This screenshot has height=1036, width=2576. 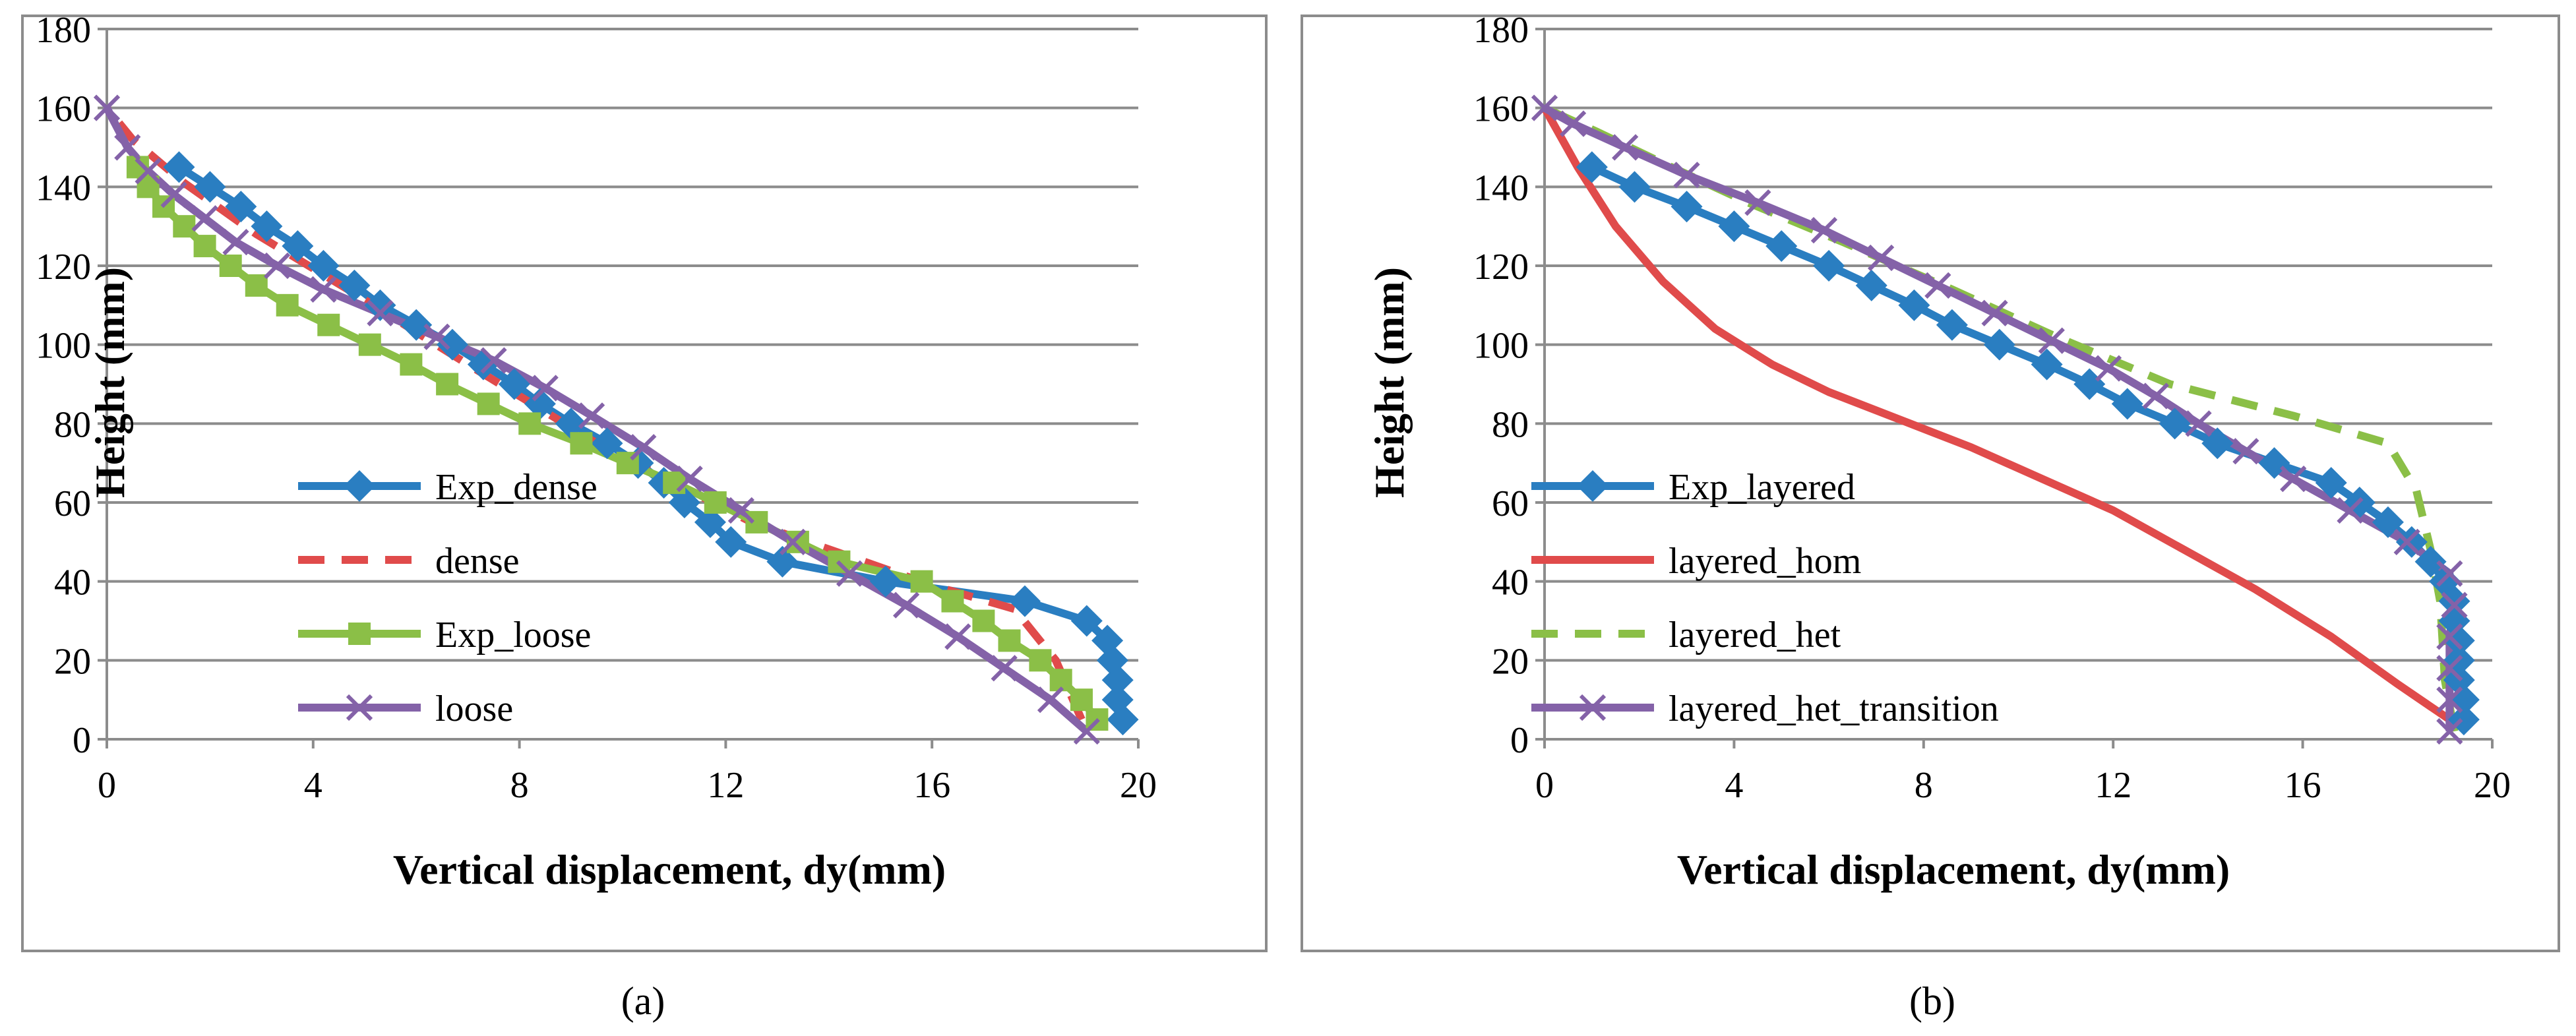 What do you see at coordinates (1765, 561) in the screenshot?
I see `legend-label-layered-hom: layered_hom` at bounding box center [1765, 561].